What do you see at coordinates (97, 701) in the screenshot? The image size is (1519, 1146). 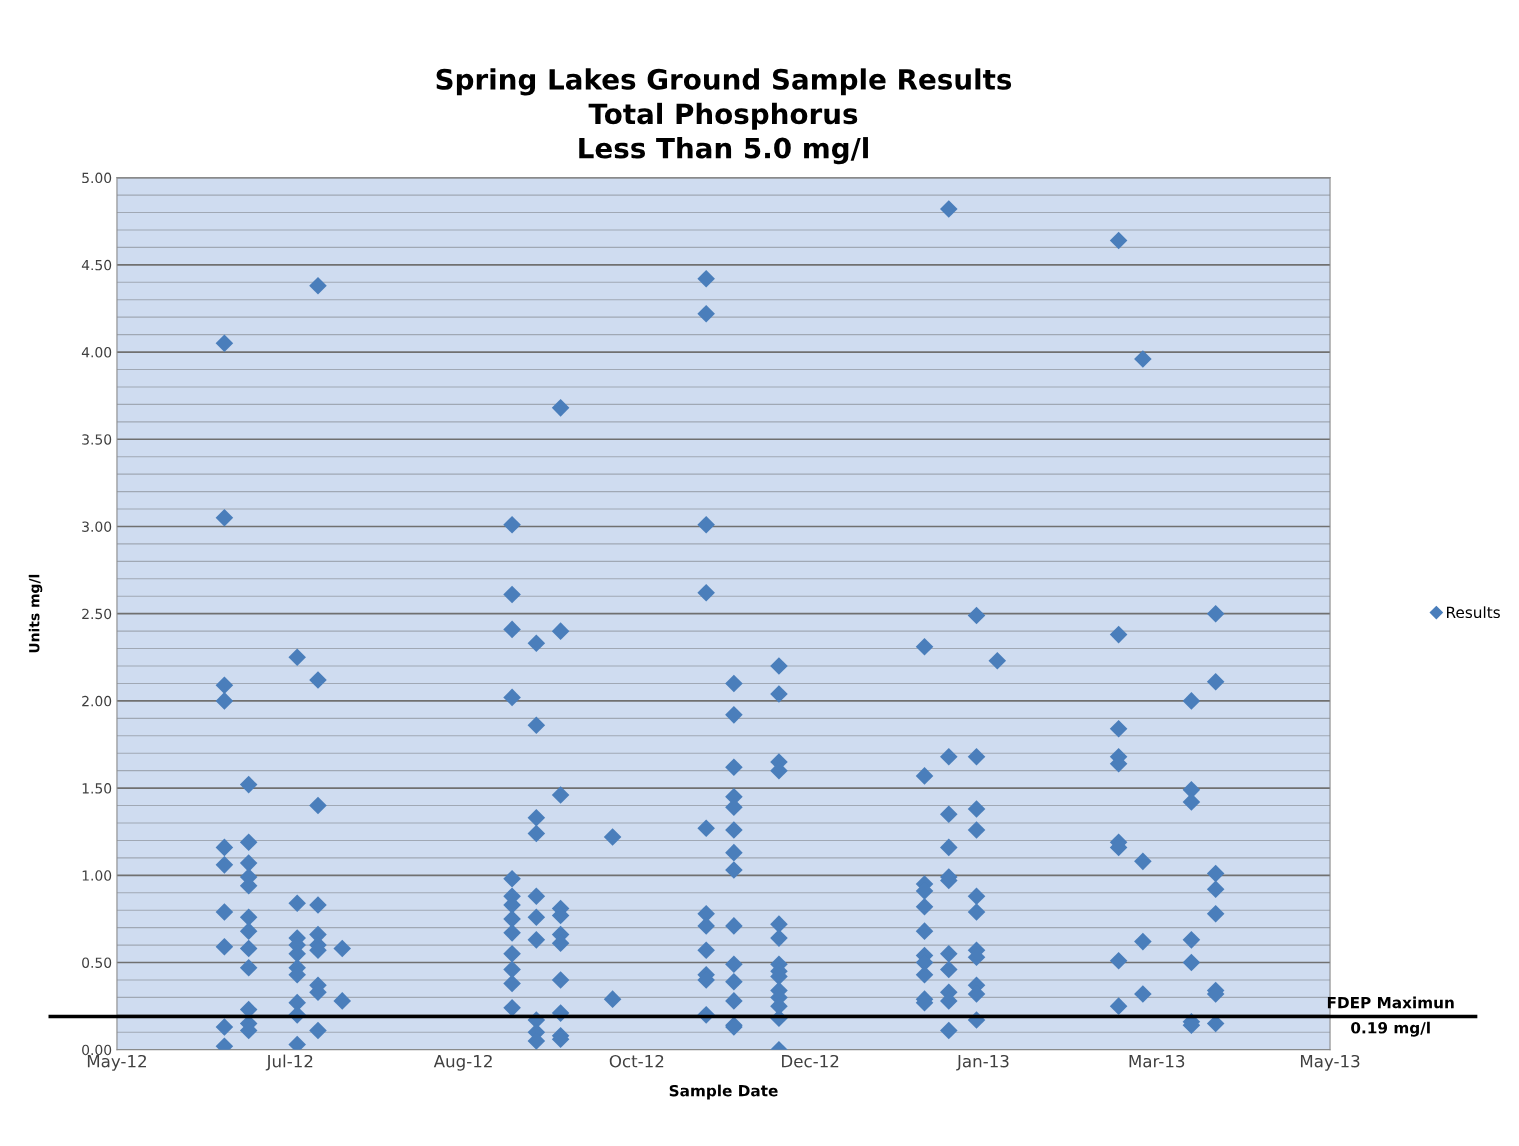 I see `y-tick-label: 2.00` at bounding box center [97, 701].